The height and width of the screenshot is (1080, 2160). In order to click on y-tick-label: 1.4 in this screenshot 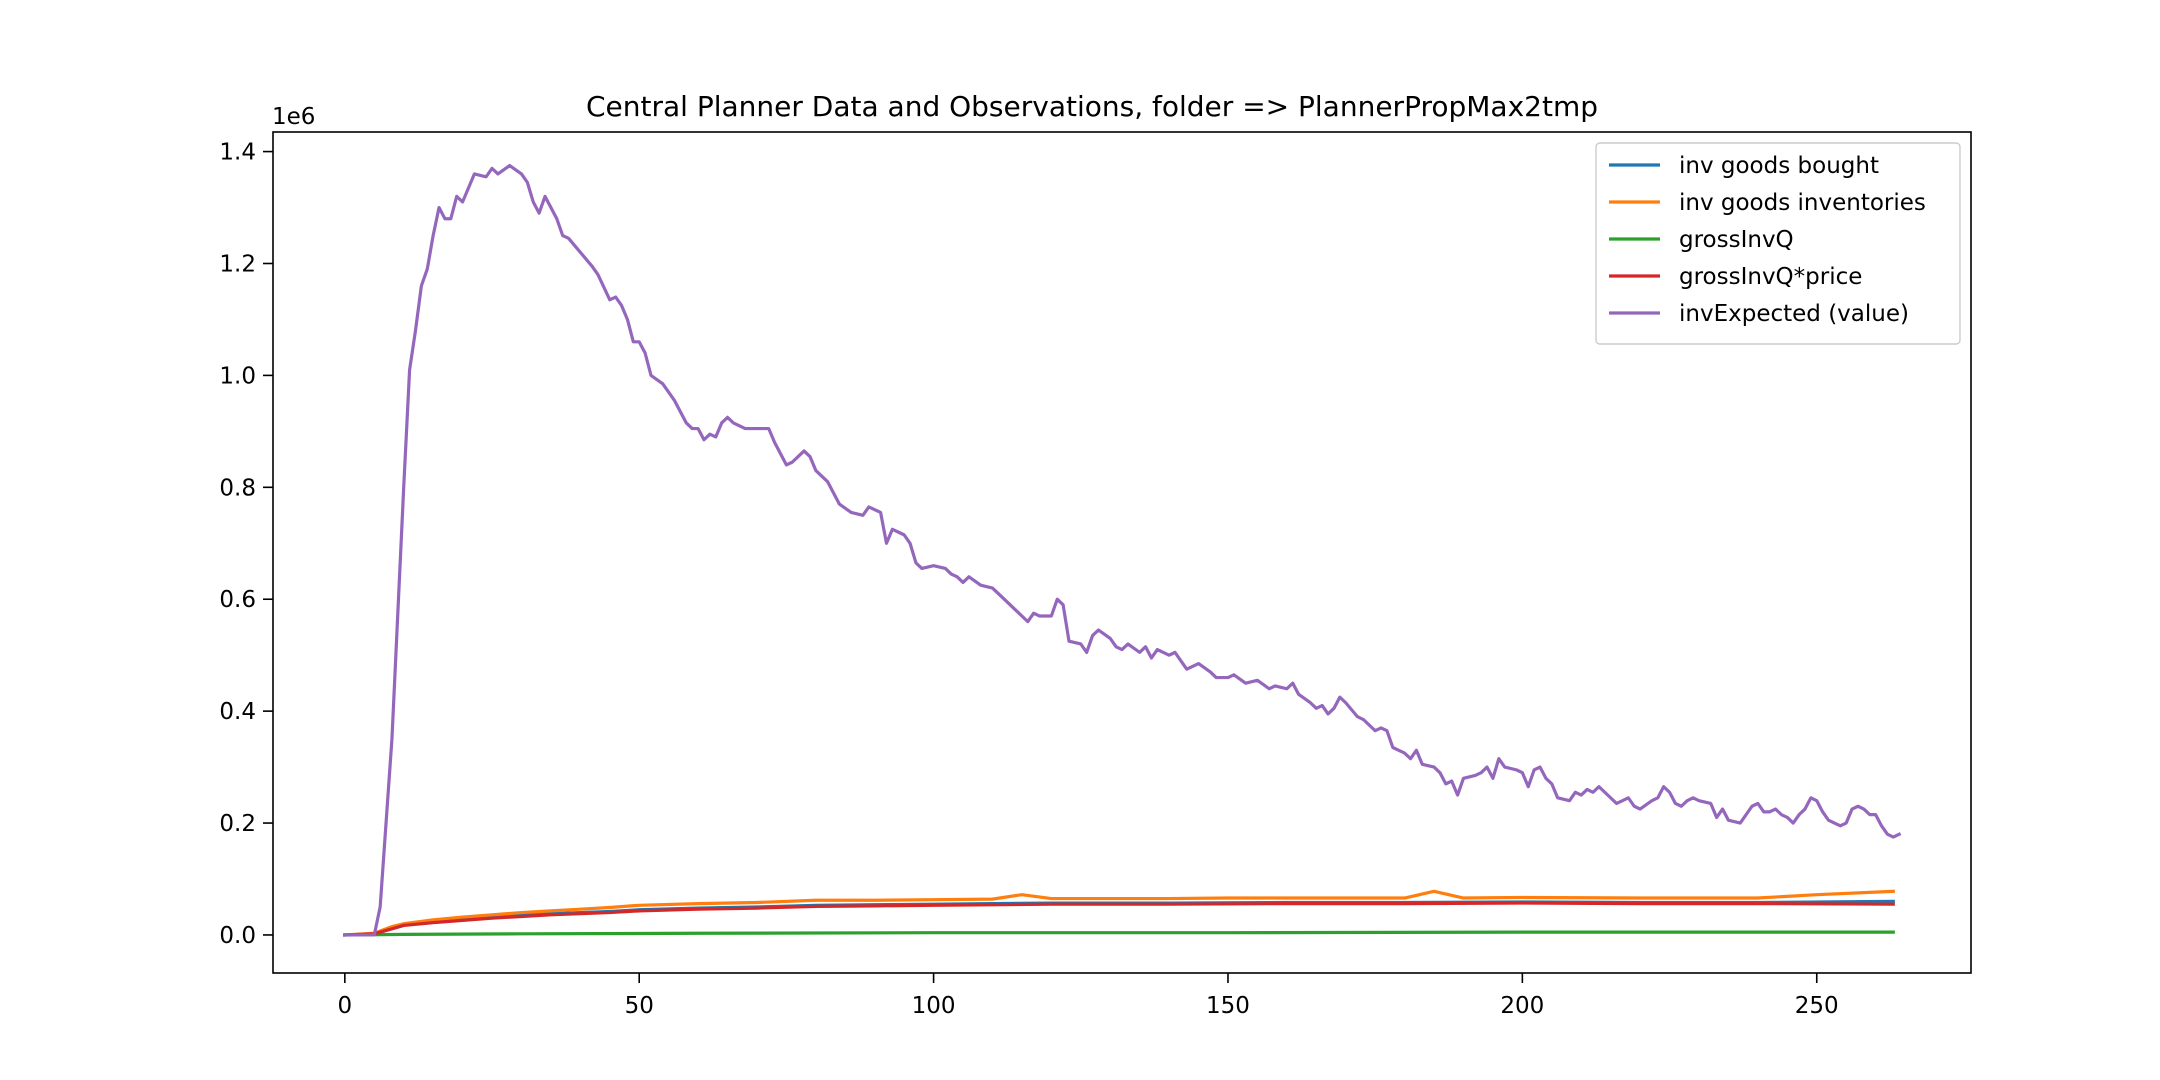, I will do `click(237, 153)`.